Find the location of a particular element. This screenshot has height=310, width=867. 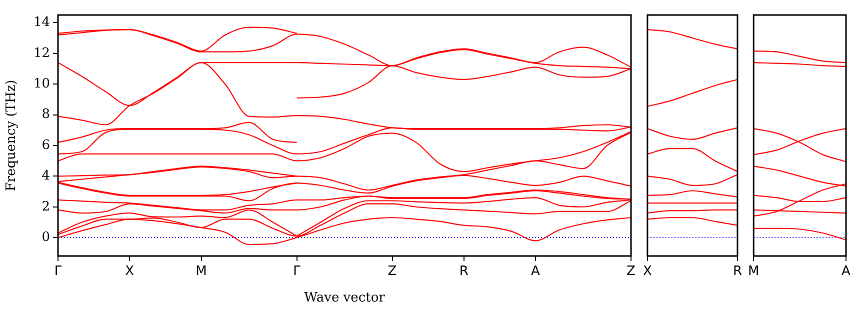

y-tick-label: 12 is located at coordinates (41, 53).